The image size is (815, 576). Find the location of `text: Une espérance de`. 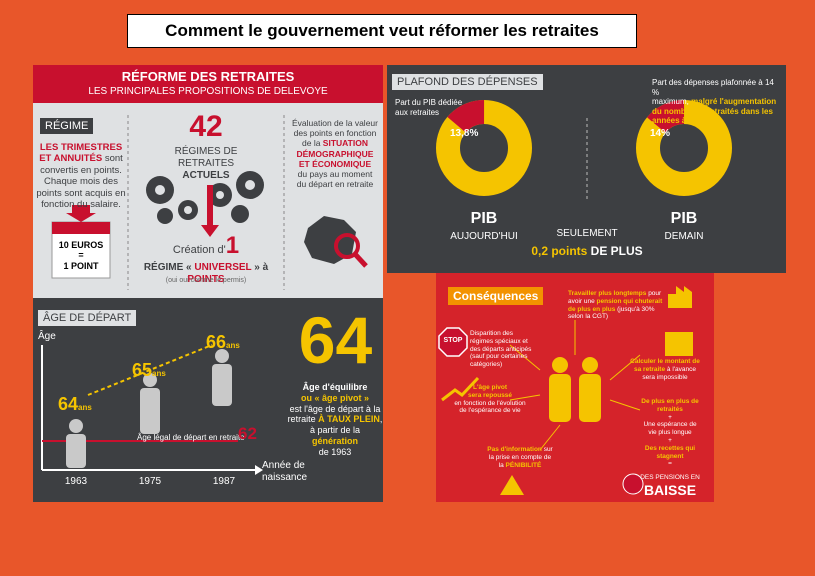

text: Une espérance de is located at coordinates (670, 425).